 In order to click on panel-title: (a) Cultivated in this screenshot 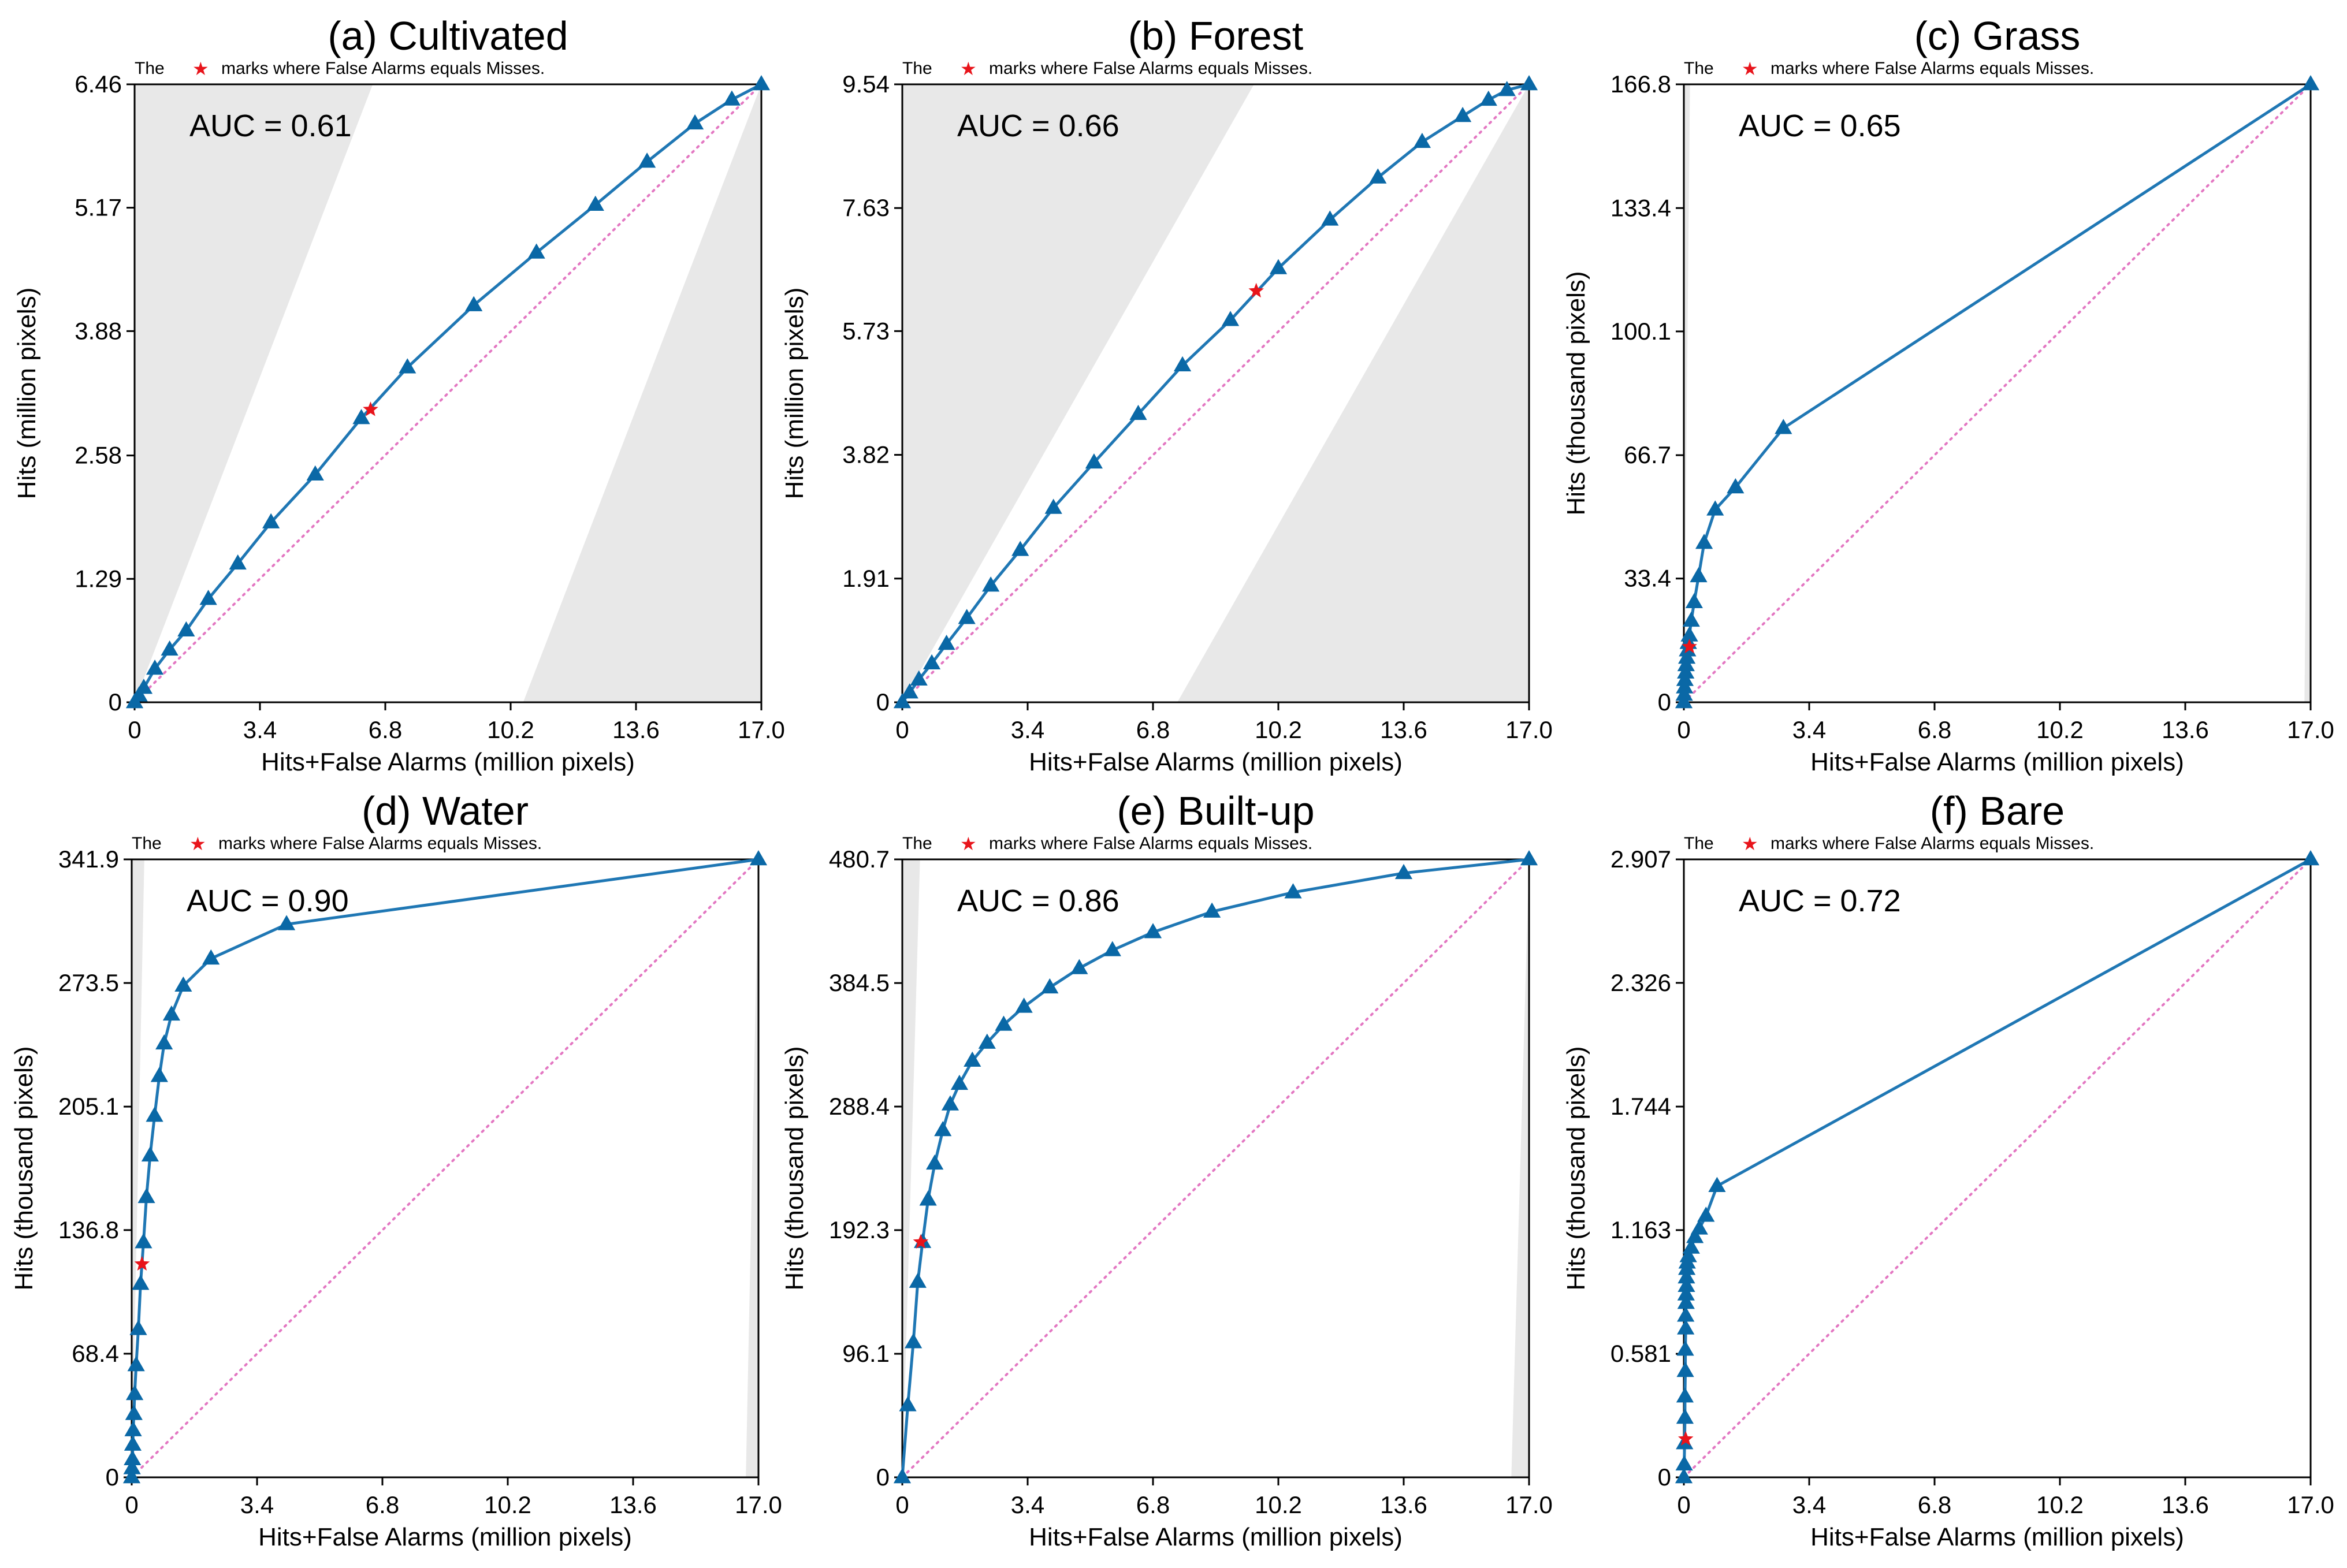, I will do `click(448, 35)`.